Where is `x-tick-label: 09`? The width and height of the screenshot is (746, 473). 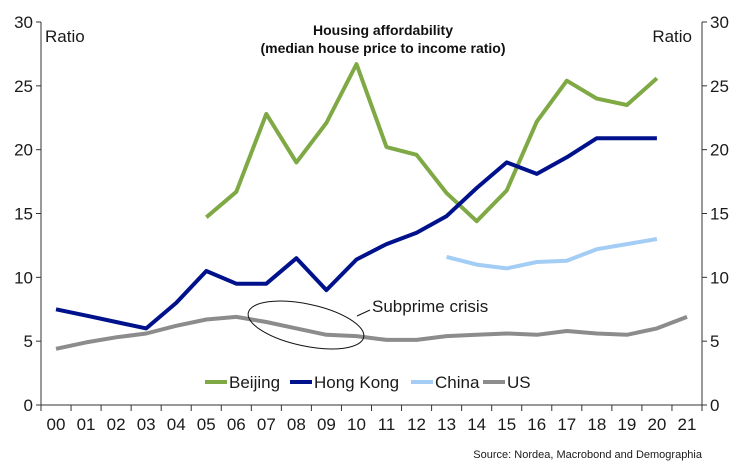 x-tick-label: 09 is located at coordinates (326, 424).